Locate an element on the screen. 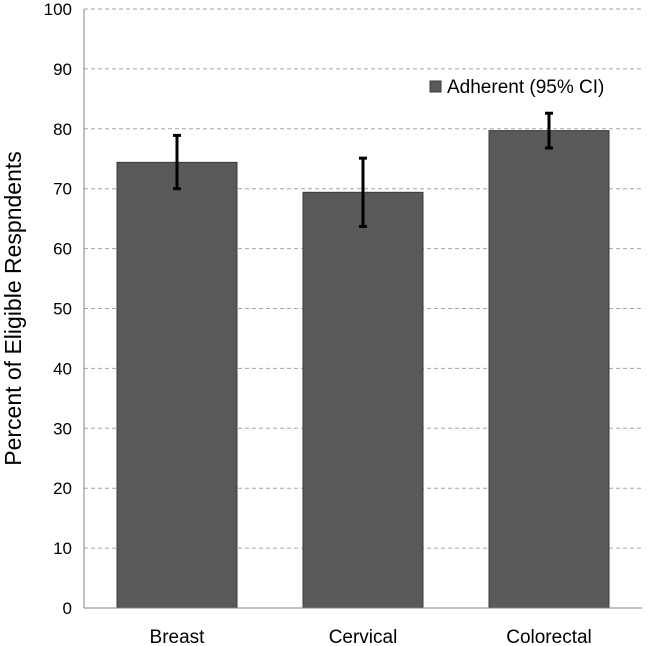  error-bars is located at coordinates (363, 169).